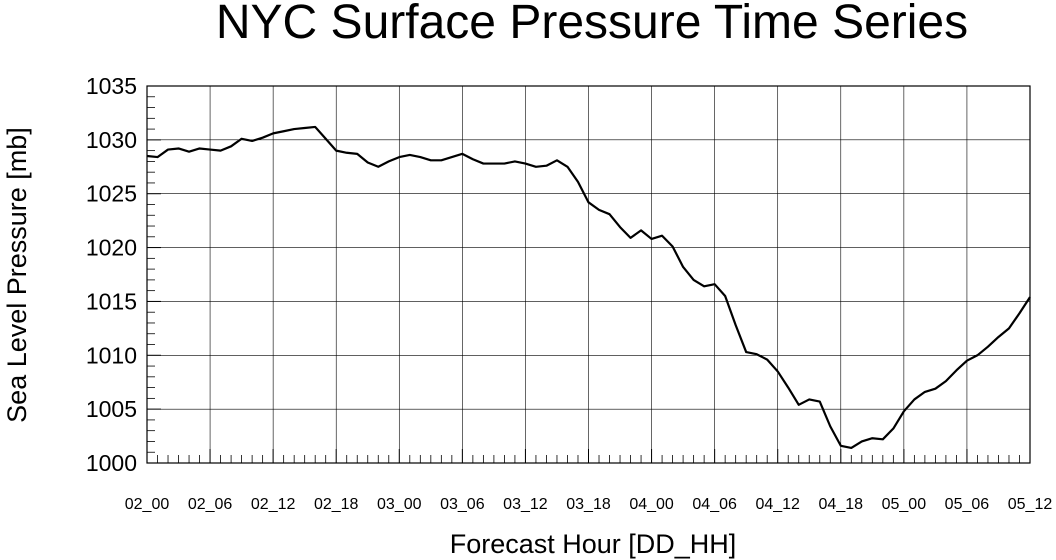 The height and width of the screenshot is (560, 1056). Describe the element at coordinates (399, 504) in the screenshot. I see `x-tick-label-03_00: 03_00` at that location.